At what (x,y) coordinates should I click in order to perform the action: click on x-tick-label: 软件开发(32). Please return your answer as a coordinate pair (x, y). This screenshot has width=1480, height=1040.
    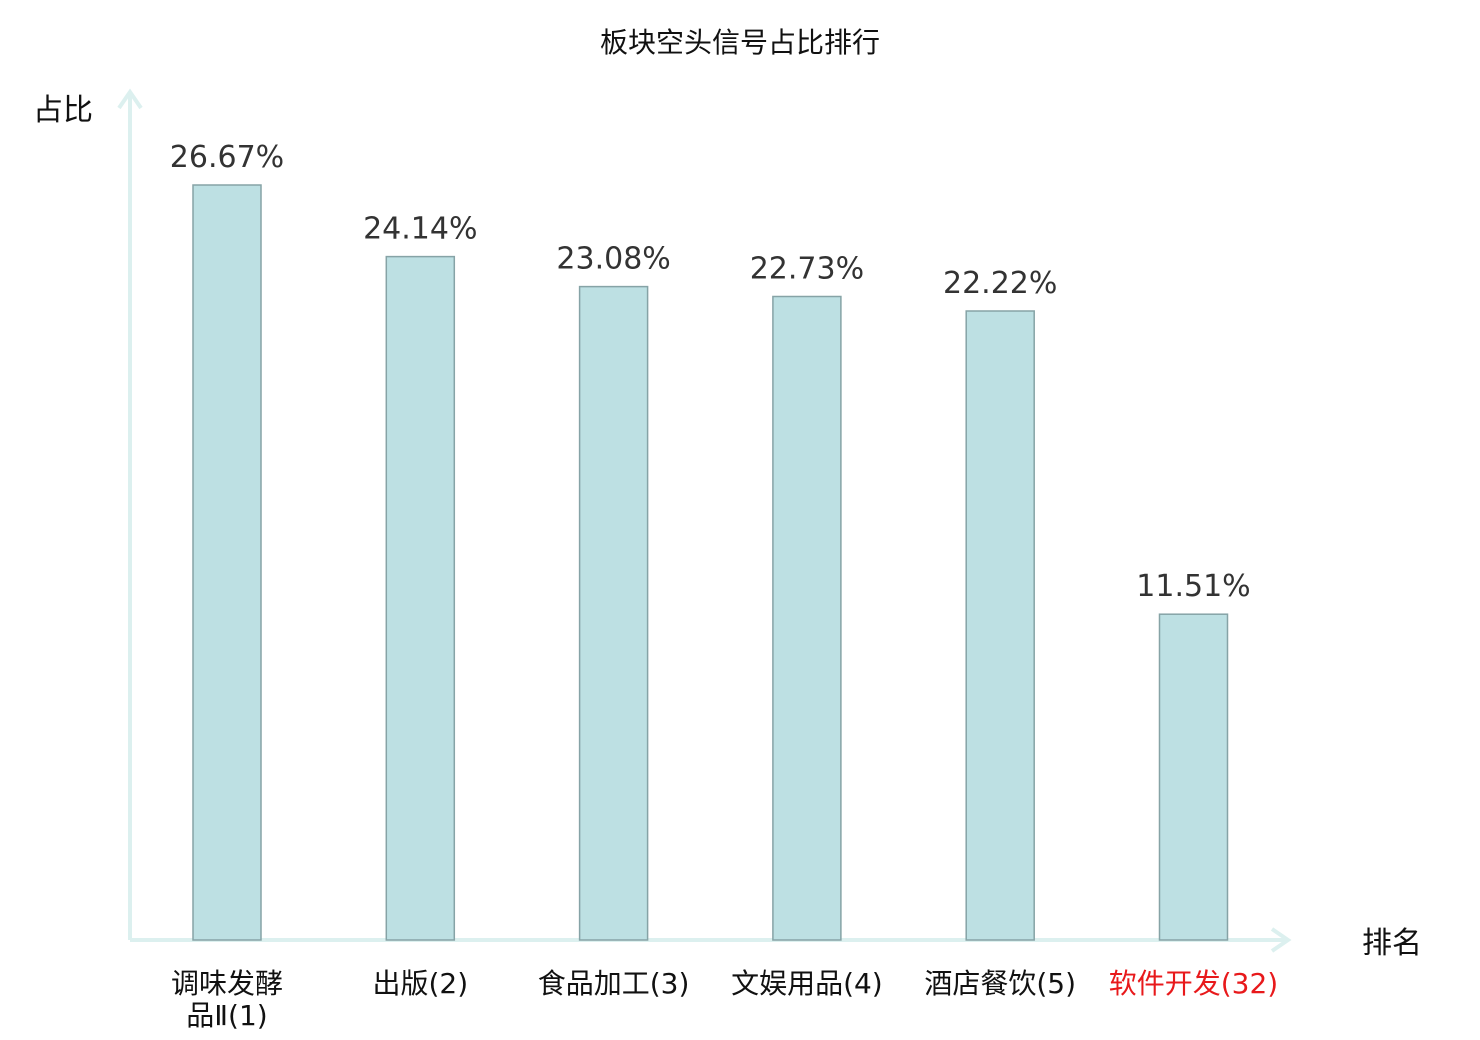
    Looking at the image, I should click on (1193, 983).